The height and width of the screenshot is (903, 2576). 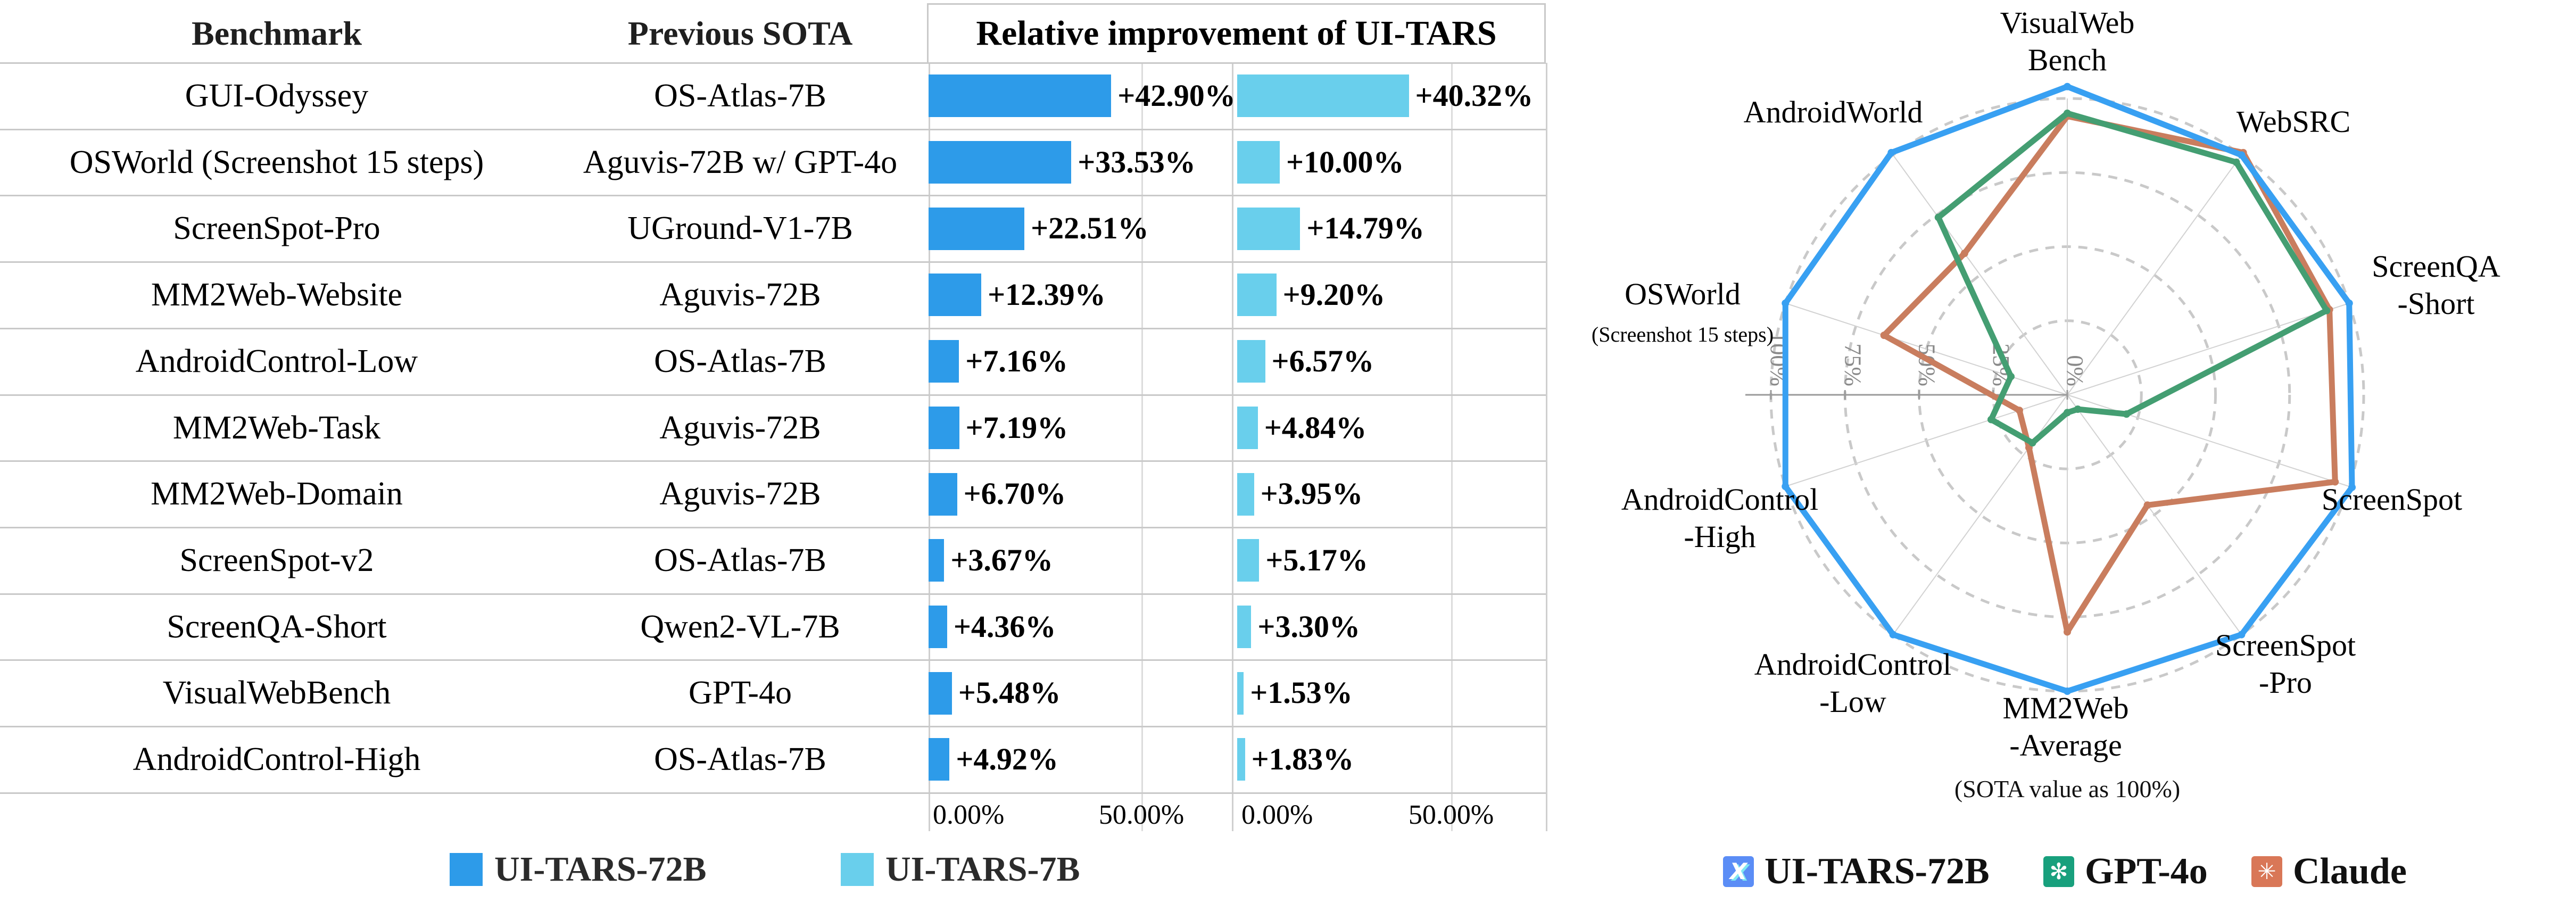 What do you see at coordinates (1683, 294) in the screenshot?
I see `radar-category-label: OSWorld` at bounding box center [1683, 294].